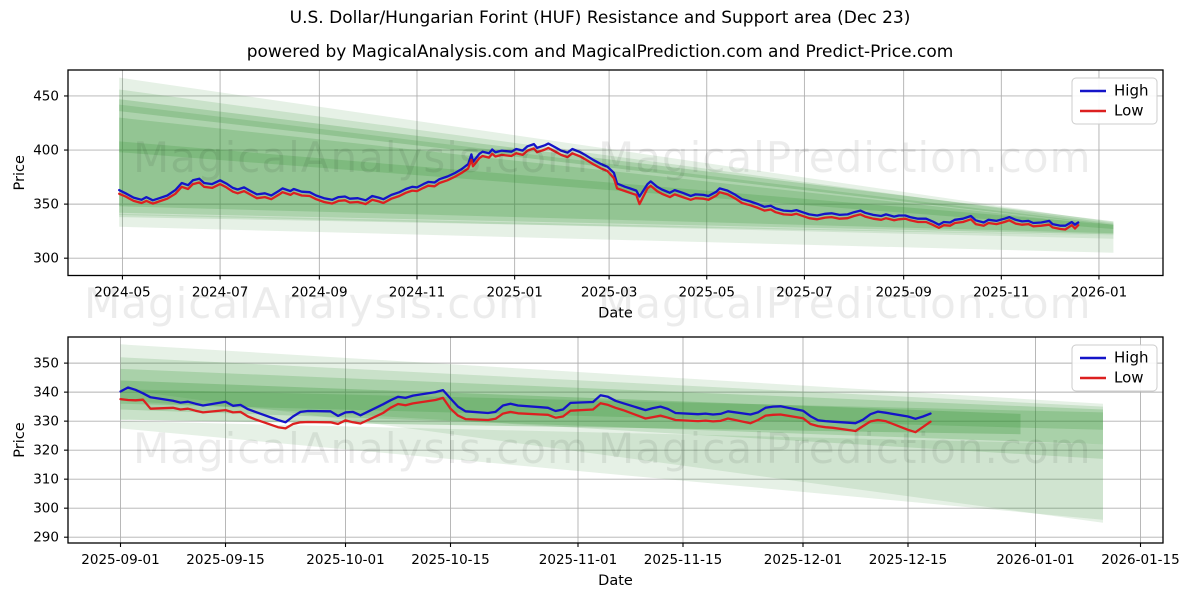 The width and height of the screenshot is (1200, 600). What do you see at coordinates (225, 560) in the screenshot?
I see `x-tick-label: 2025-09-15` at bounding box center [225, 560].